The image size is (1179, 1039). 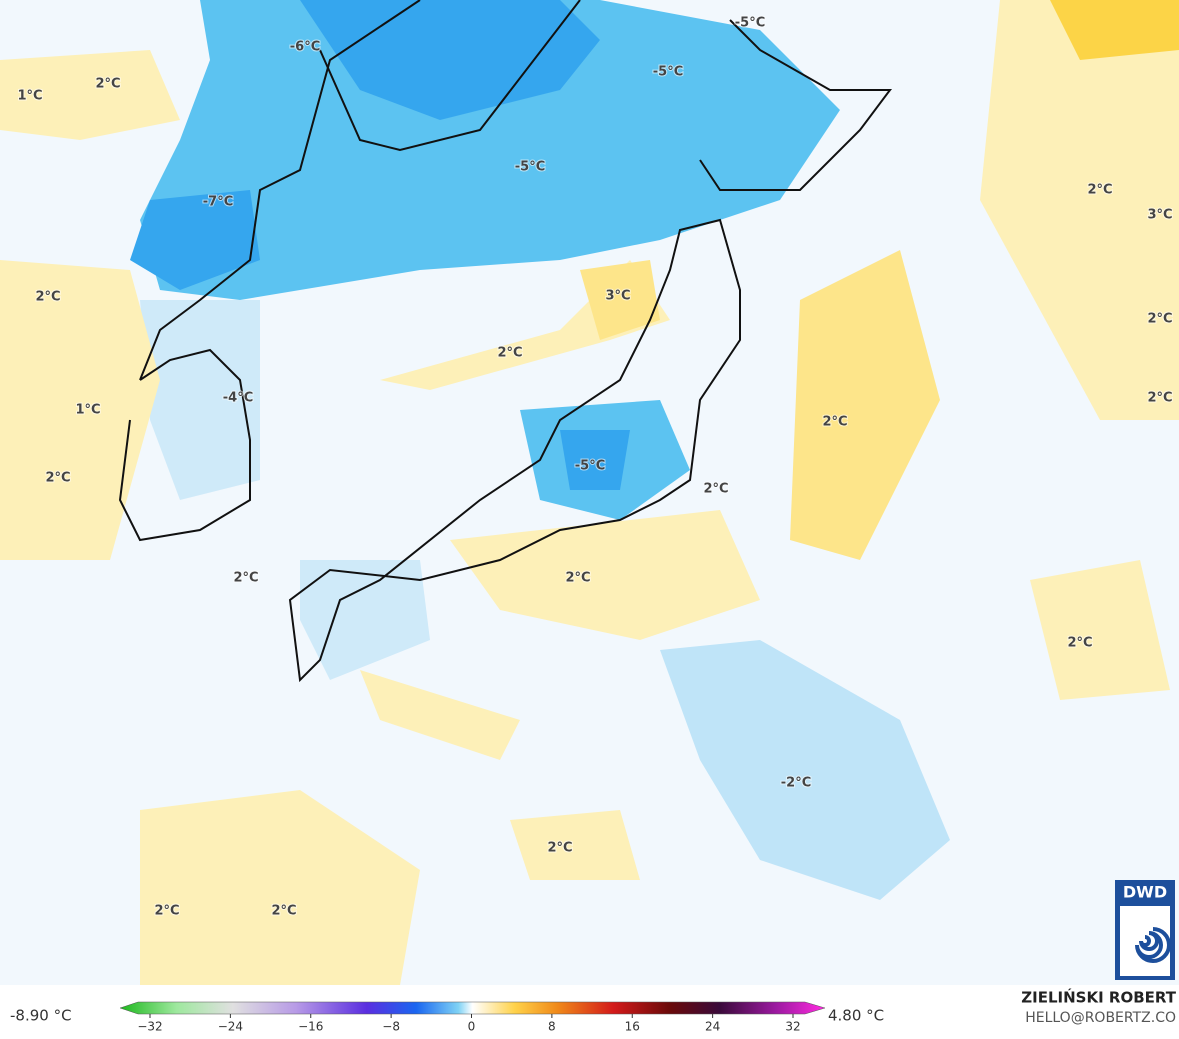 What do you see at coordinates (796, 783) in the screenshot?
I see `temperature-label: -2°C` at bounding box center [796, 783].